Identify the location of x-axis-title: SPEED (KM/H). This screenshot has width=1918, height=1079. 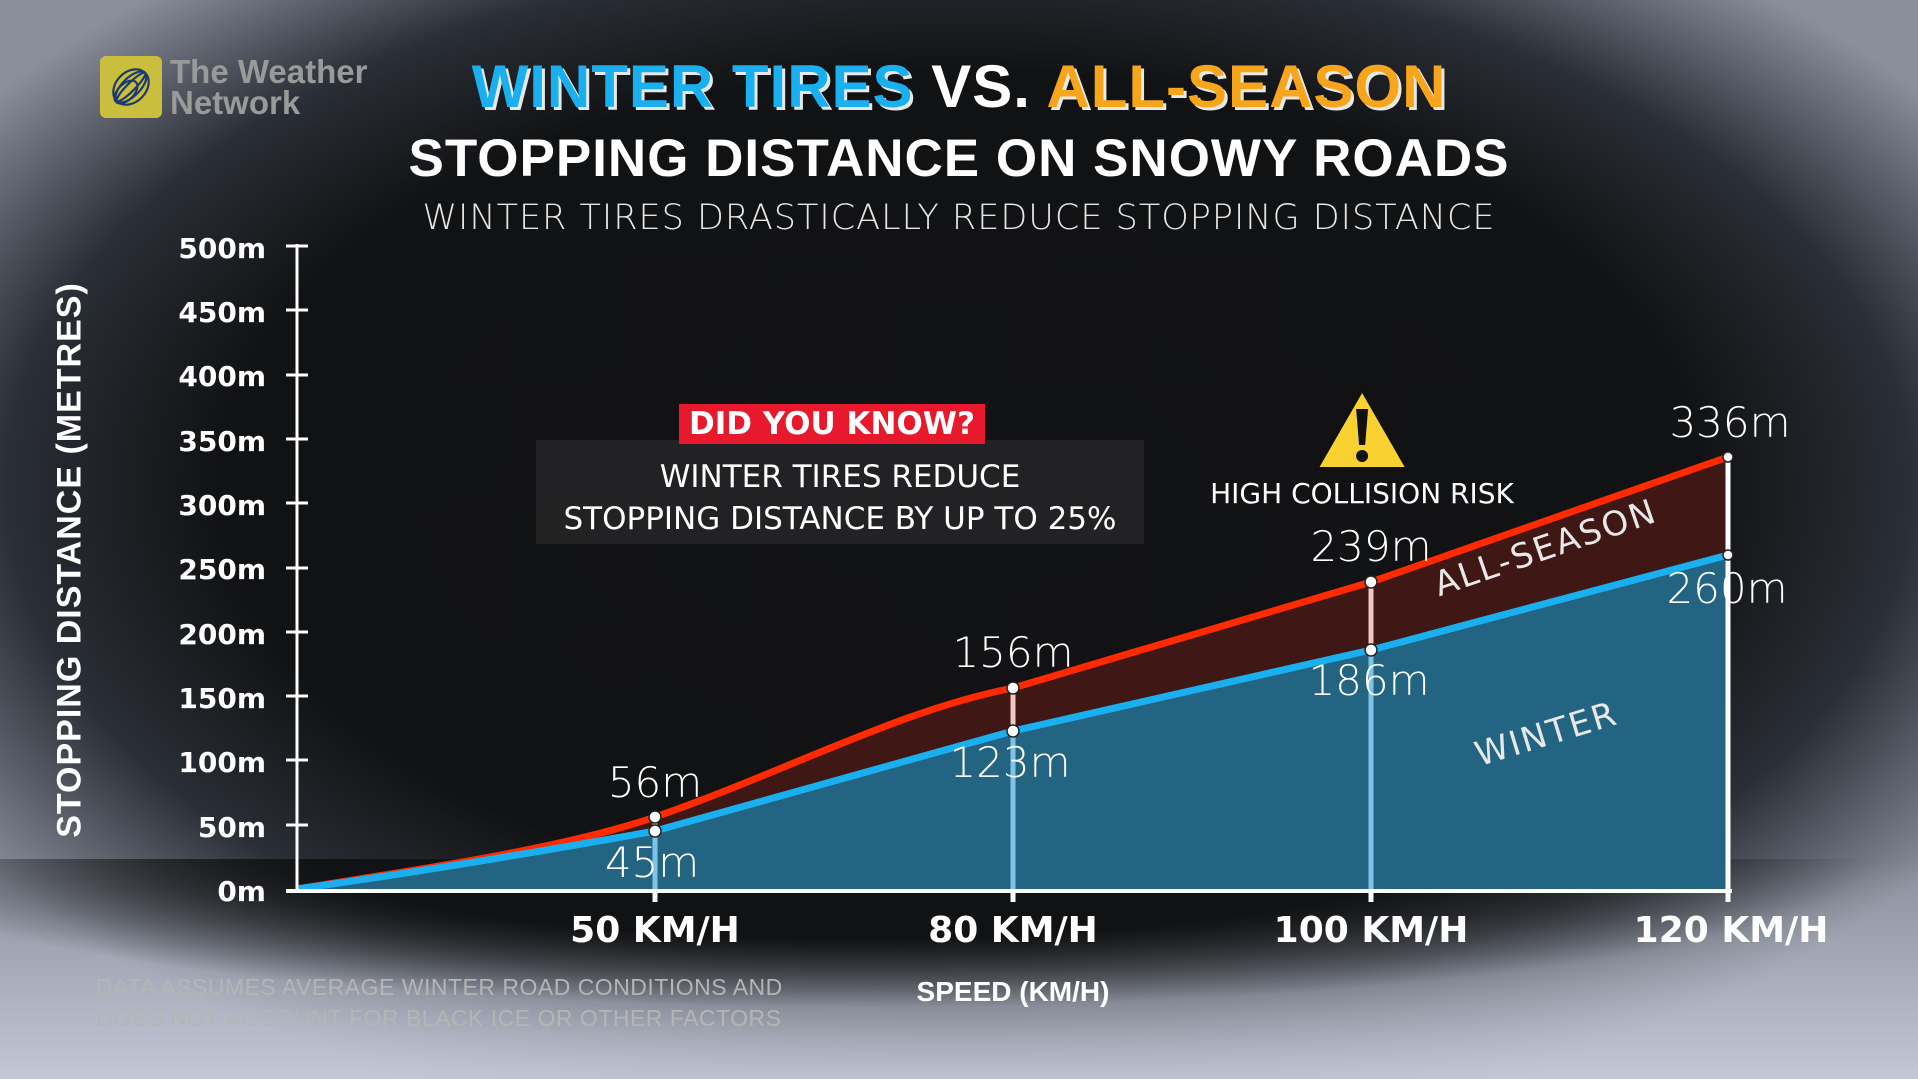
(1013, 991).